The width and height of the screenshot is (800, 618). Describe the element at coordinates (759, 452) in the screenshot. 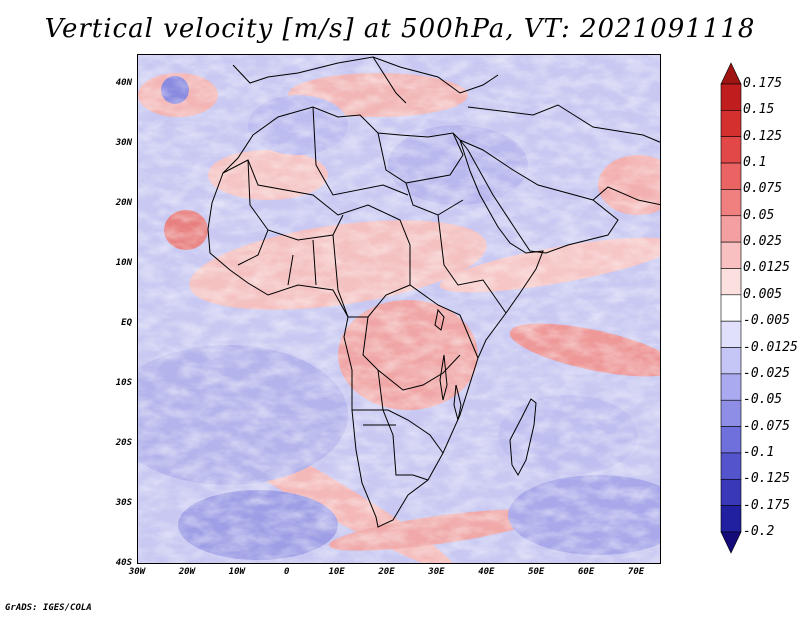

I see `colorbar-level-label: -0.1` at that location.